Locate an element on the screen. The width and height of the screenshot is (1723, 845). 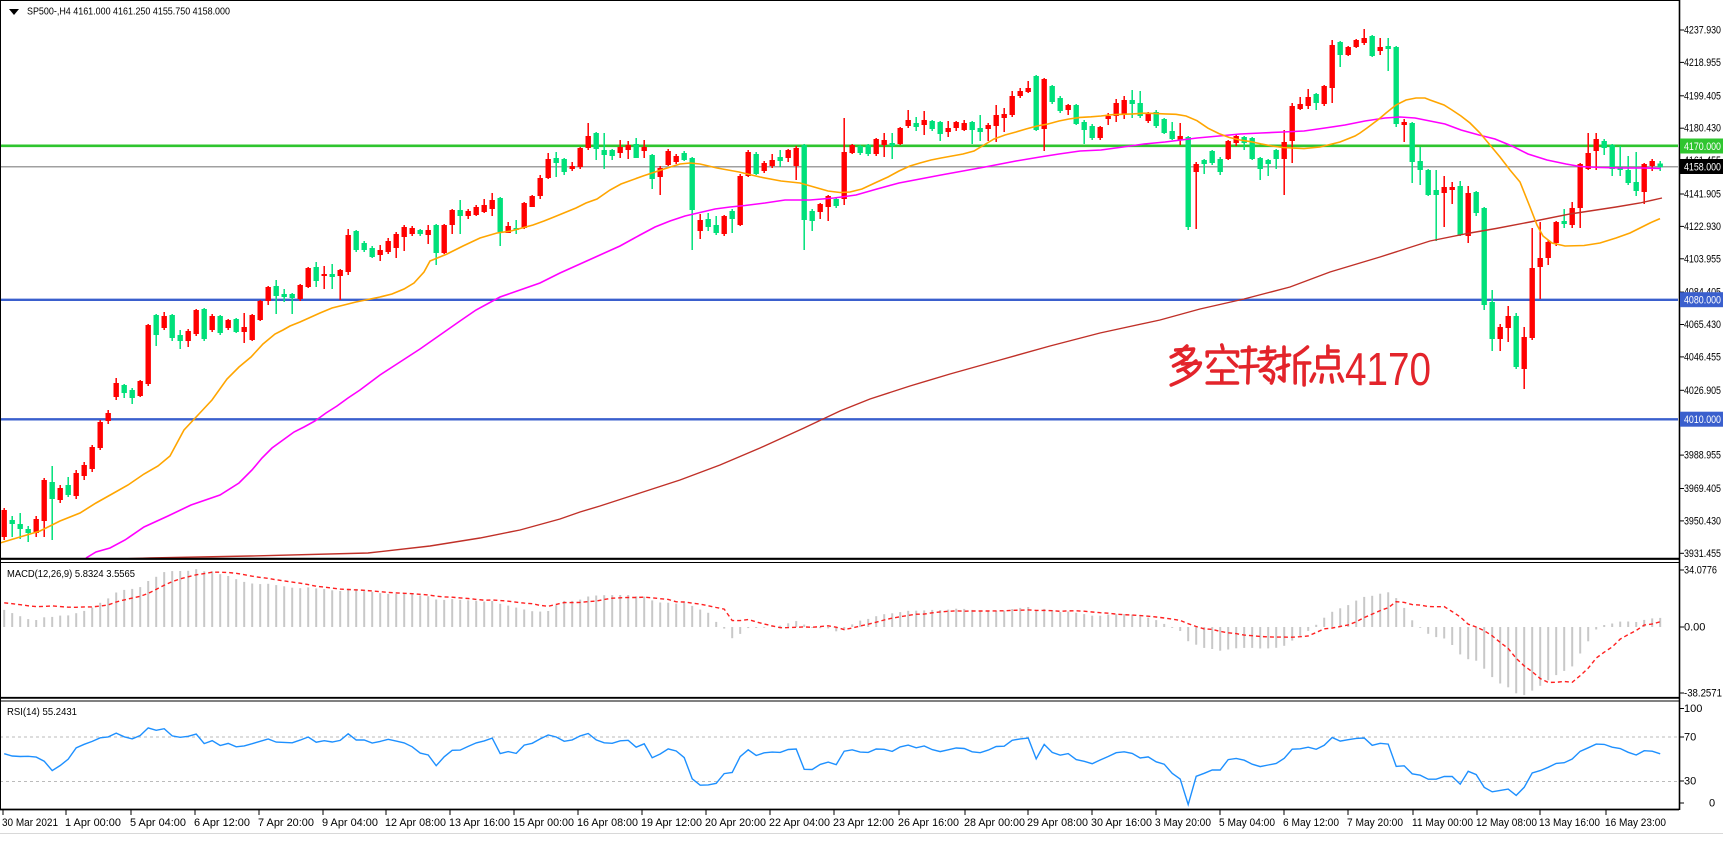
svg-text: 16 Apr 08:00 is located at coordinates (607, 823).